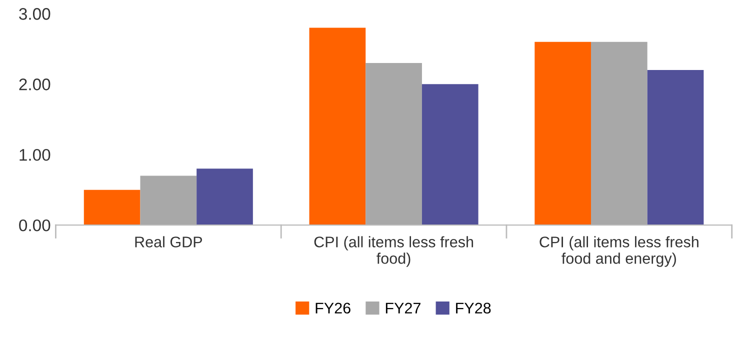 This screenshot has height=341, width=743. I want to click on legend-label: FY27, so click(403, 308).